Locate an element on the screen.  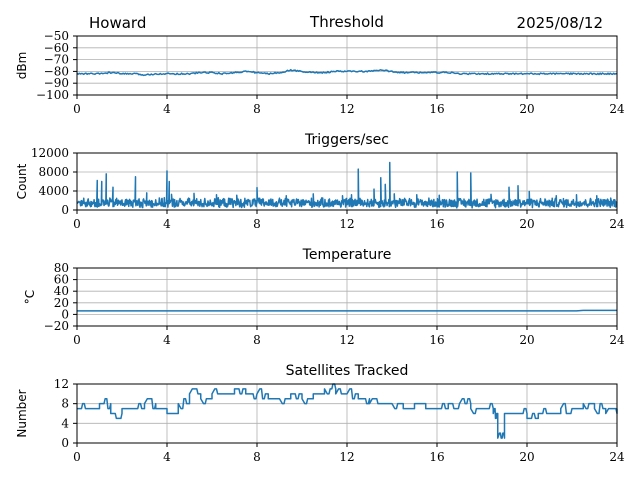
triggers-ytick-label-2: 8000 is located at coordinates (53, 172).